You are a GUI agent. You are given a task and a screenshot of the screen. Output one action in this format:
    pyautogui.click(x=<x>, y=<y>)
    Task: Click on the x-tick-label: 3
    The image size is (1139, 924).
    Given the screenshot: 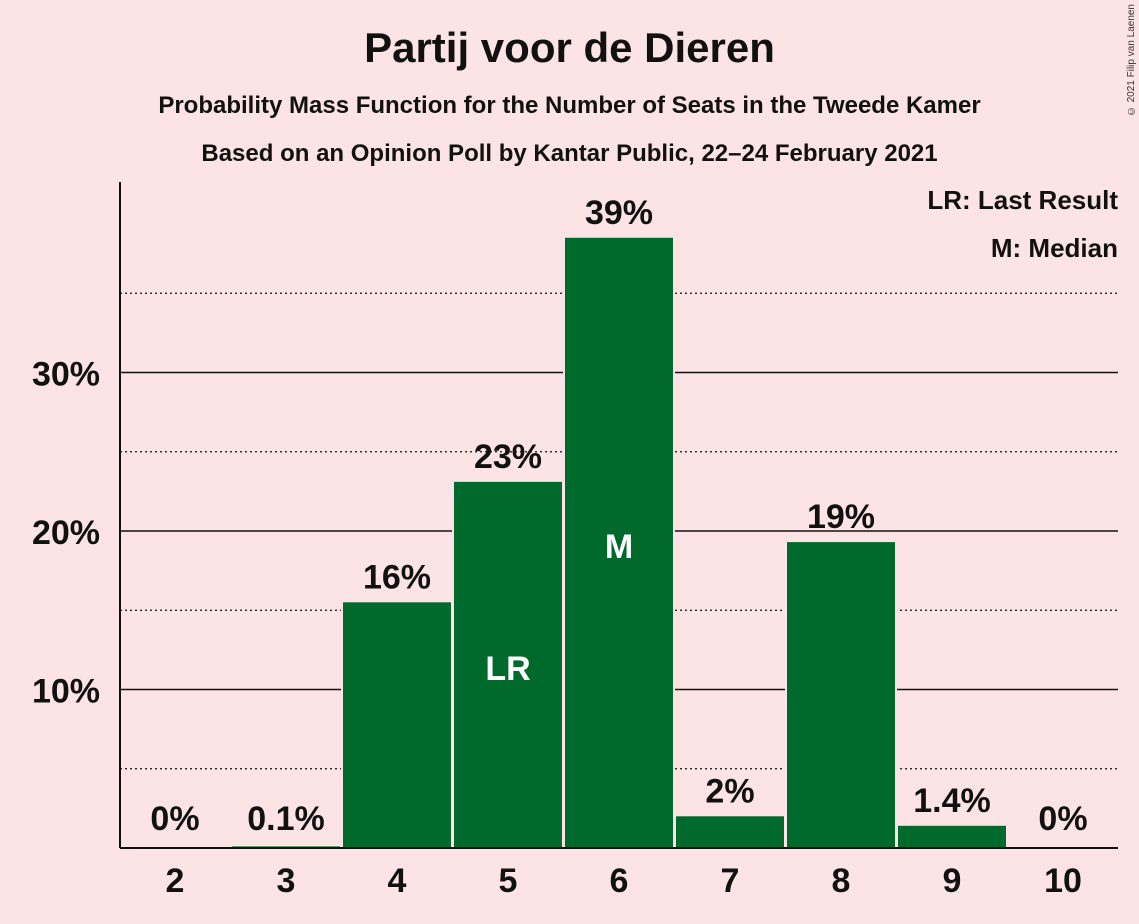 What is the action you would take?
    pyautogui.click(x=286, y=881)
    